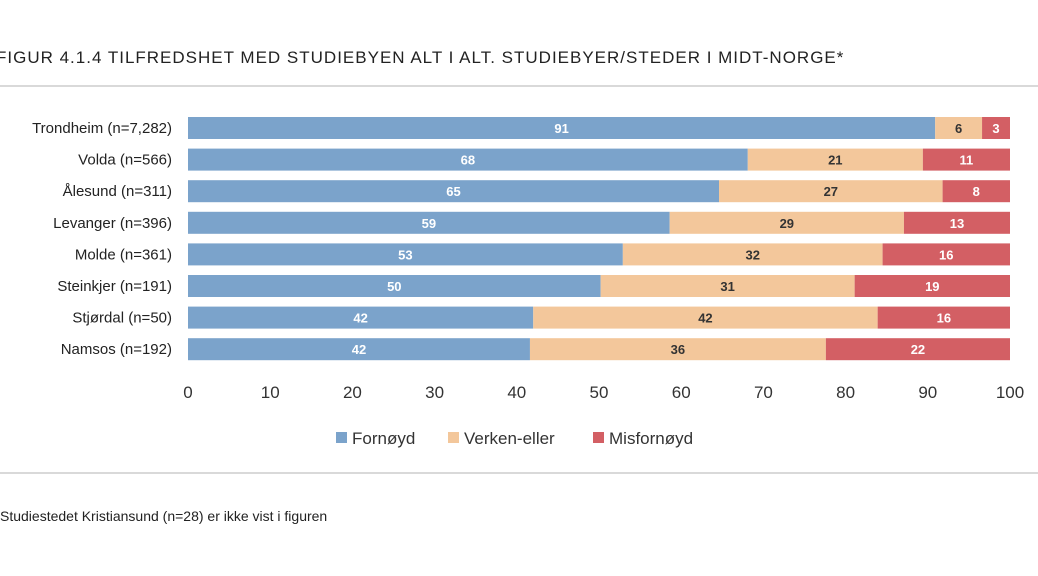 This screenshot has width=1038, height=576. Describe the element at coordinates (927, 392) in the screenshot. I see `x-tick-label: 90` at that location.